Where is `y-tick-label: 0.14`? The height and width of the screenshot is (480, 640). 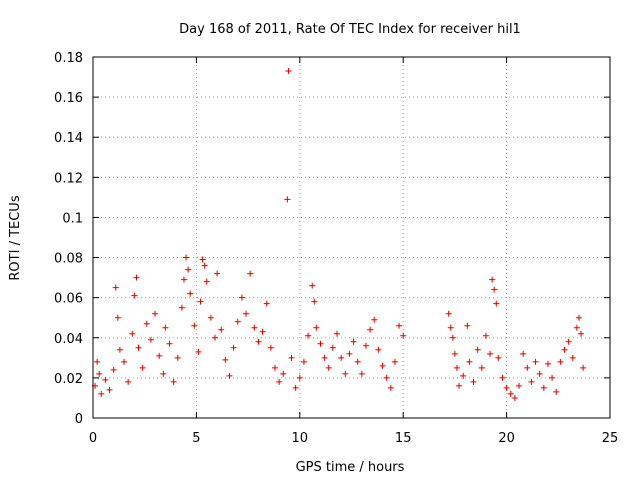 y-tick-label: 0.14 is located at coordinates (68, 138).